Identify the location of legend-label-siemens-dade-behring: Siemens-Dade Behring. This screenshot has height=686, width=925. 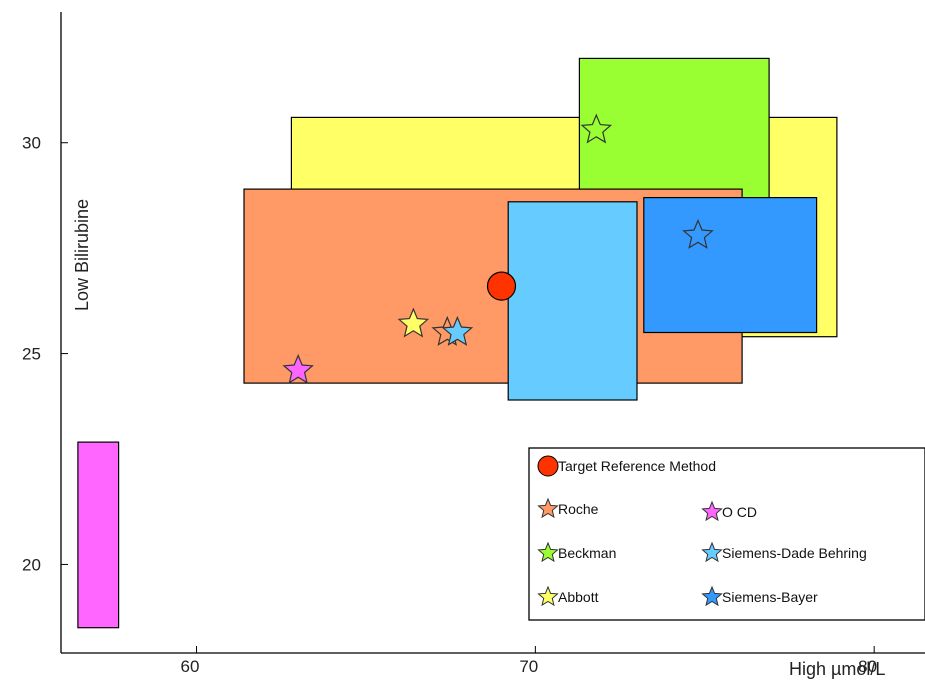
(794, 553).